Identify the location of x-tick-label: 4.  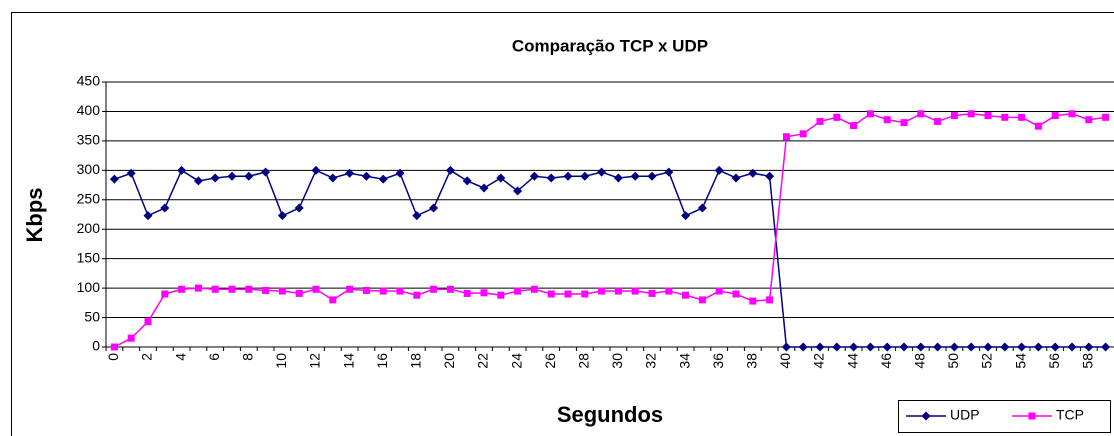
(180, 357).